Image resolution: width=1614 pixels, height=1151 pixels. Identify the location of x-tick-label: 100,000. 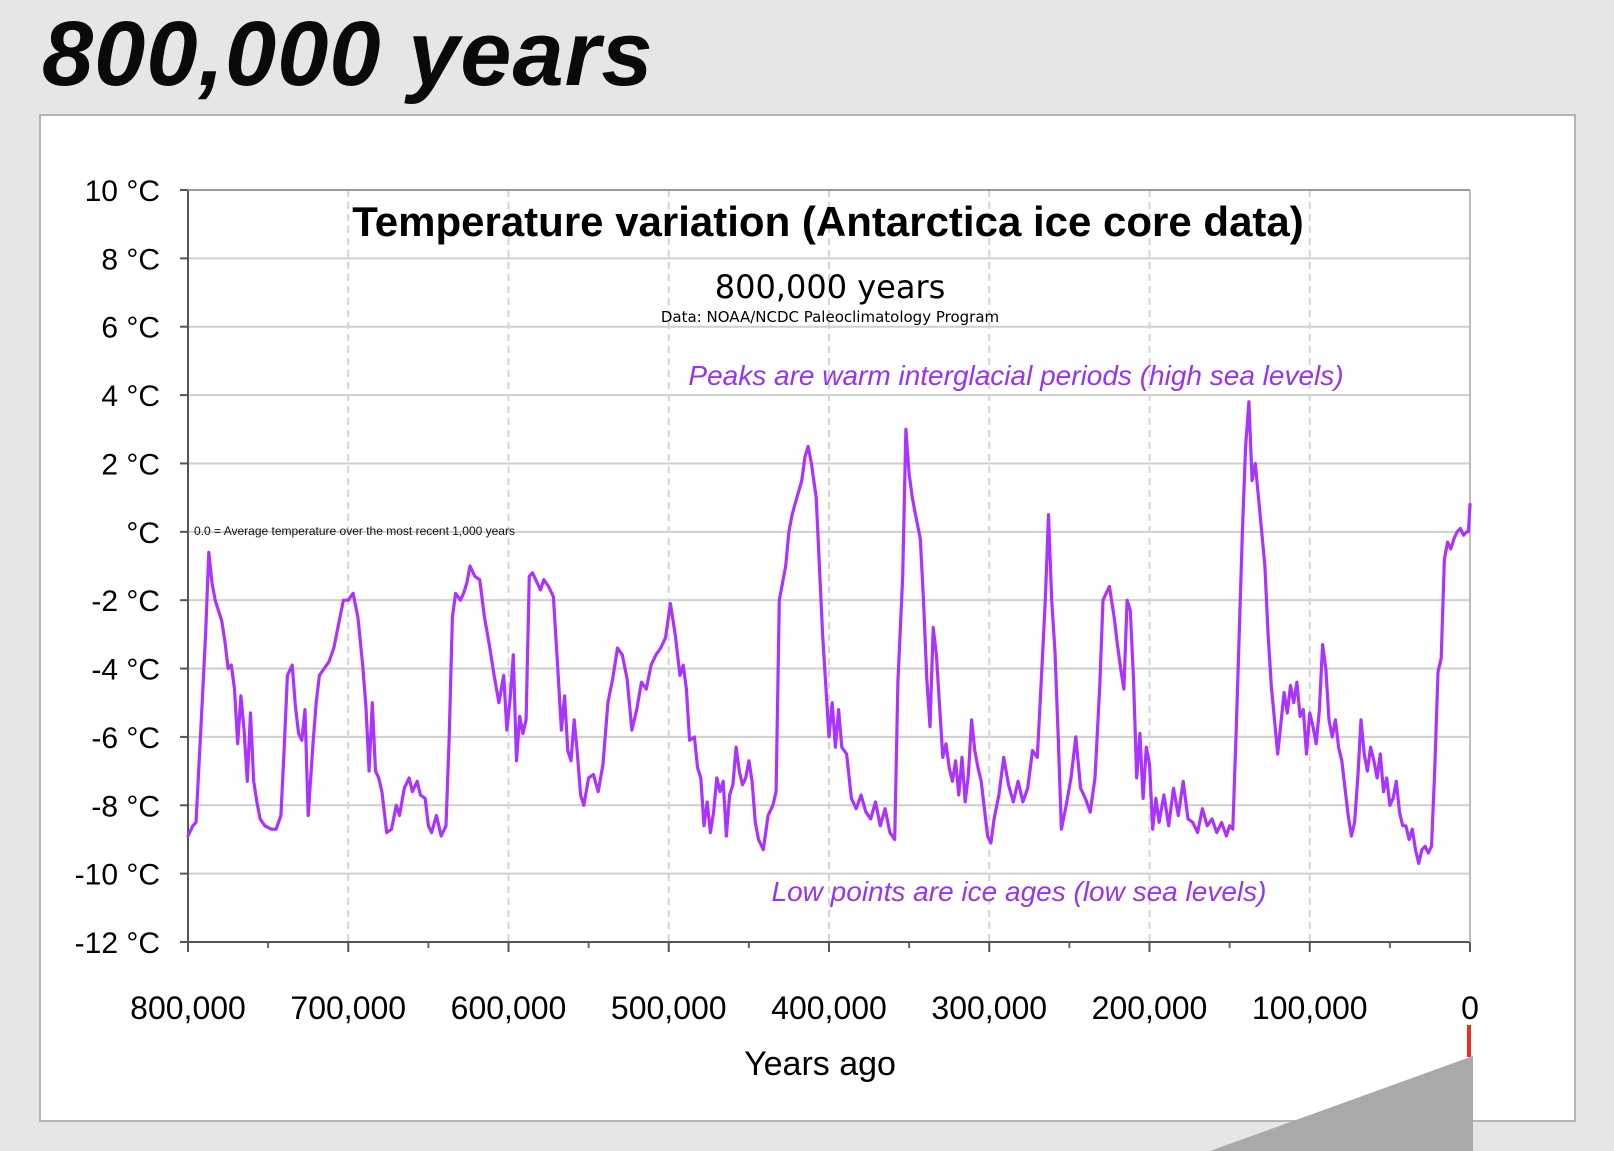
(1310, 1008).